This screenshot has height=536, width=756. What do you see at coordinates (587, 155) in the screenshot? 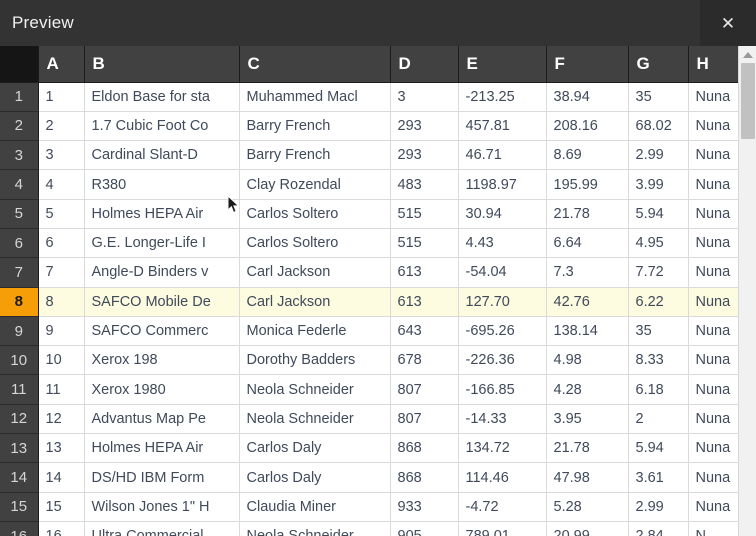
I see `cell-F3: 8.69` at bounding box center [587, 155].